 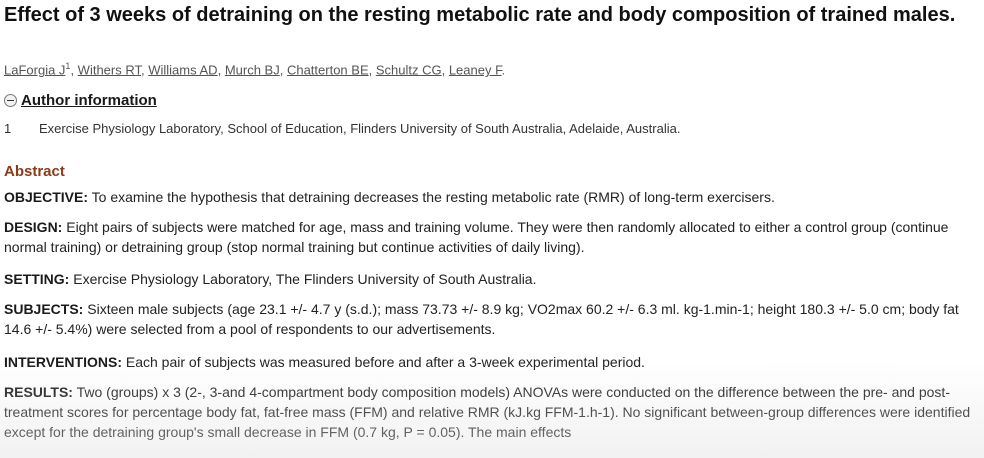 What do you see at coordinates (183, 70) in the screenshot?
I see `author-link: Williams AD` at bounding box center [183, 70].